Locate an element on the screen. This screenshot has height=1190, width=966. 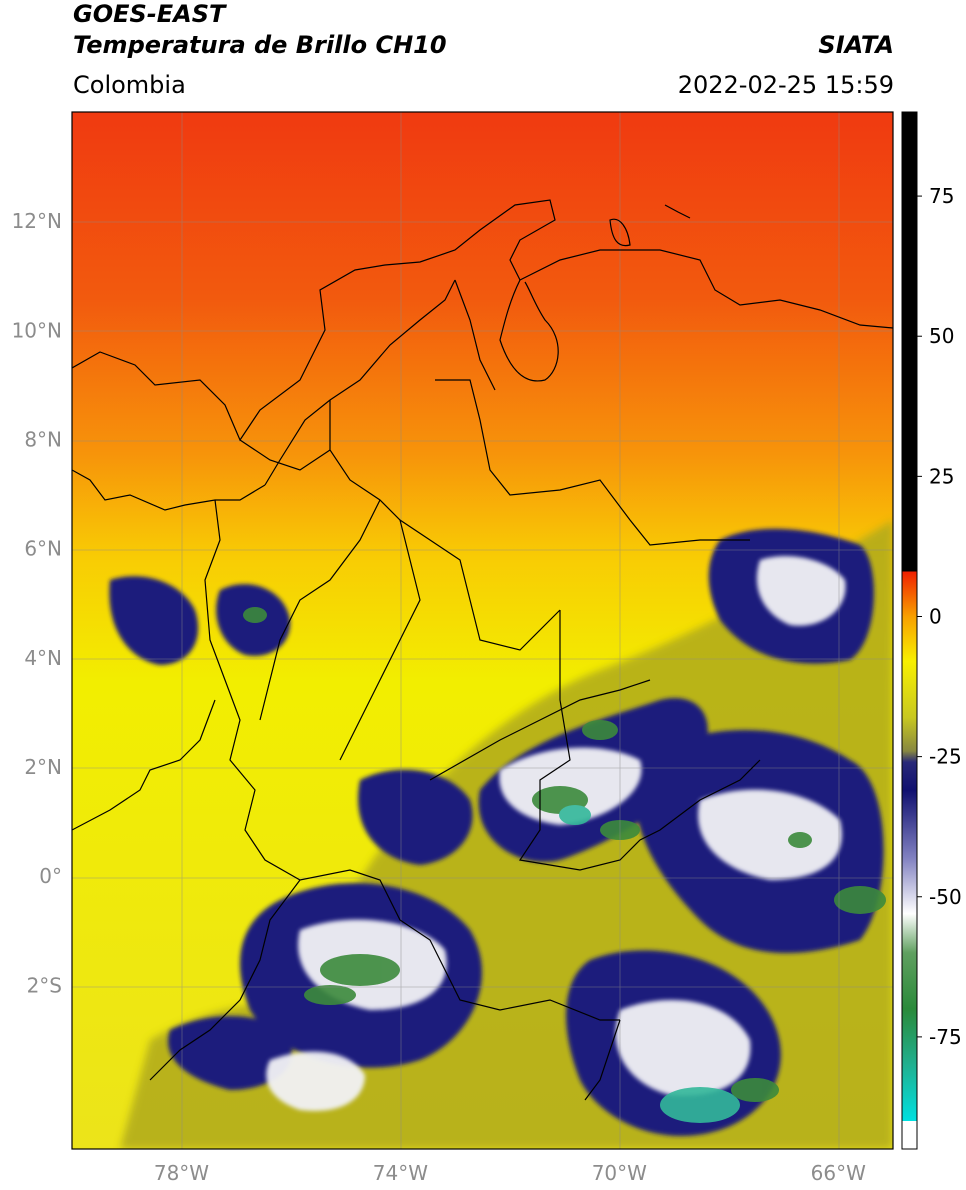
latitude-label: 10°N is located at coordinates (37, 330).